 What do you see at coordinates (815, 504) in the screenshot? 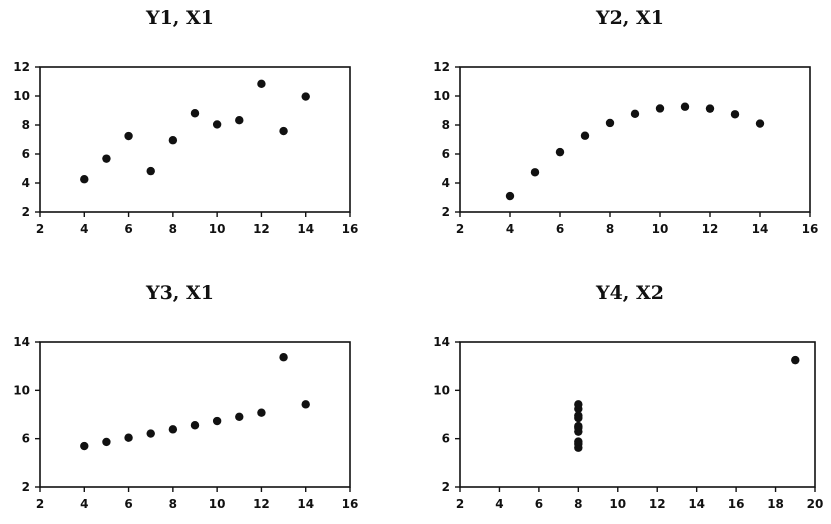
I see `x-tick-label: 20` at bounding box center [815, 504].